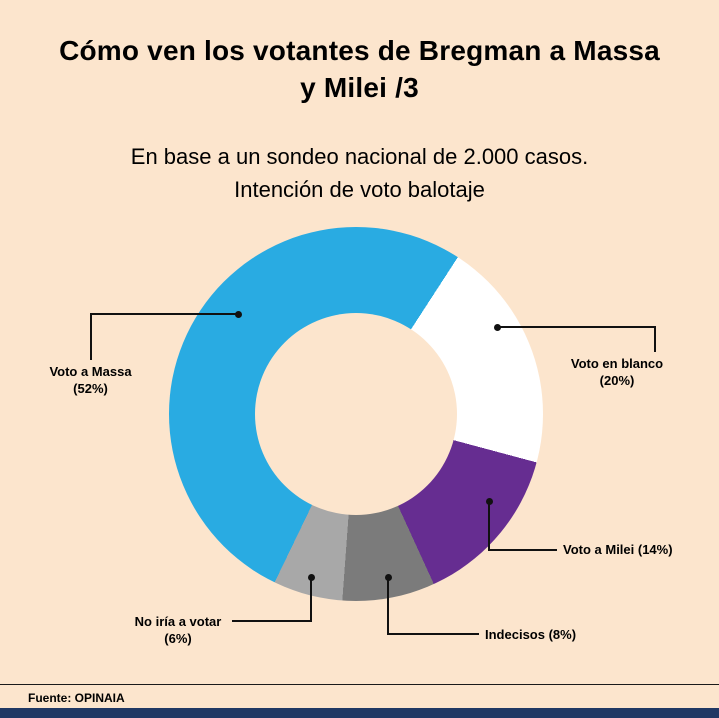 This screenshot has height=718, width=719. I want to click on leader-line-indecisos-v, so click(388, 606).